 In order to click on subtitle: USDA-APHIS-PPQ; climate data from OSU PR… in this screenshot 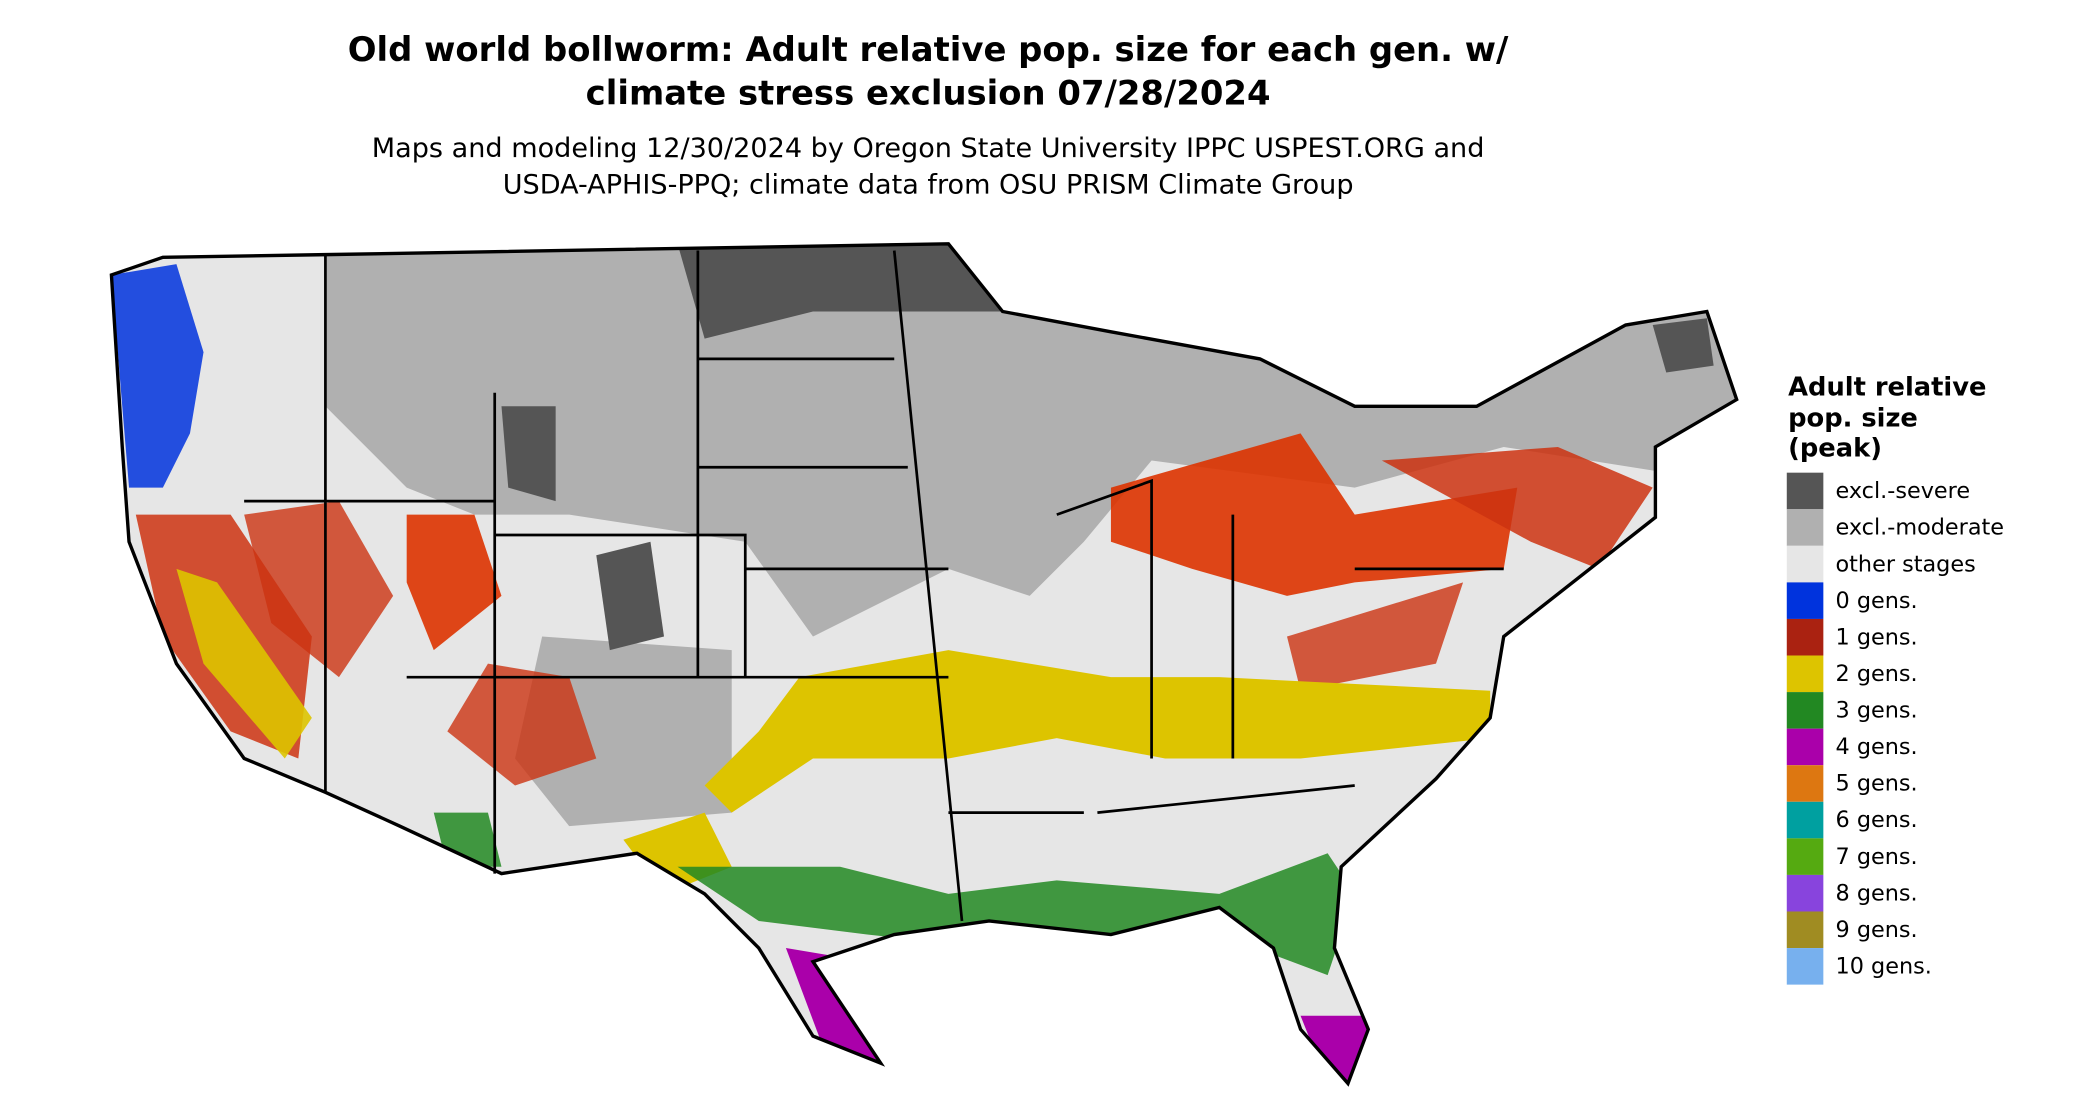, I will do `click(928, 185)`.